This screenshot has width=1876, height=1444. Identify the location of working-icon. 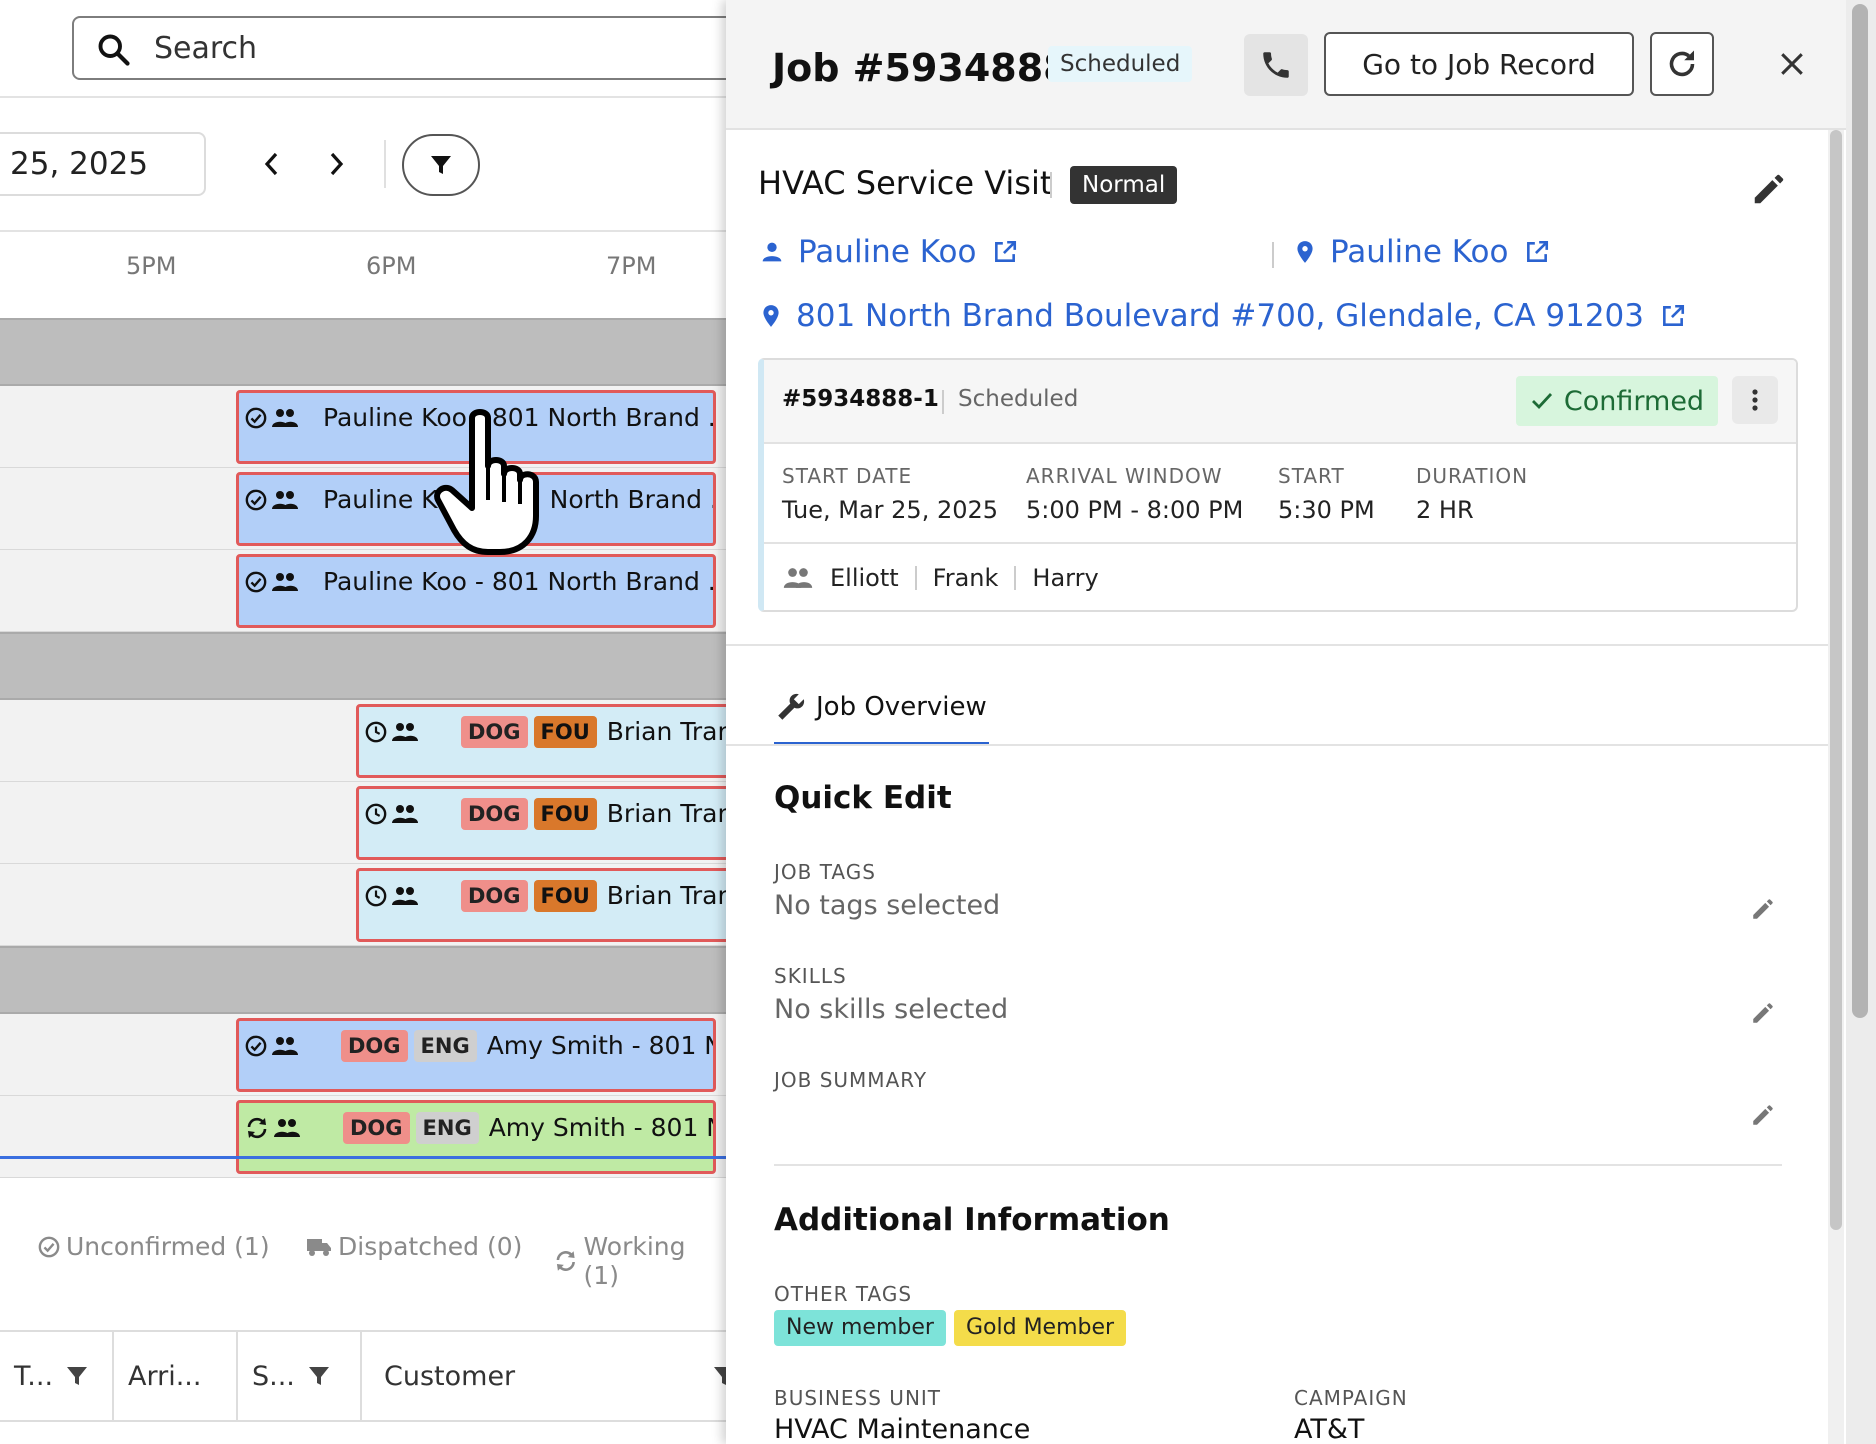
(565, 1261).